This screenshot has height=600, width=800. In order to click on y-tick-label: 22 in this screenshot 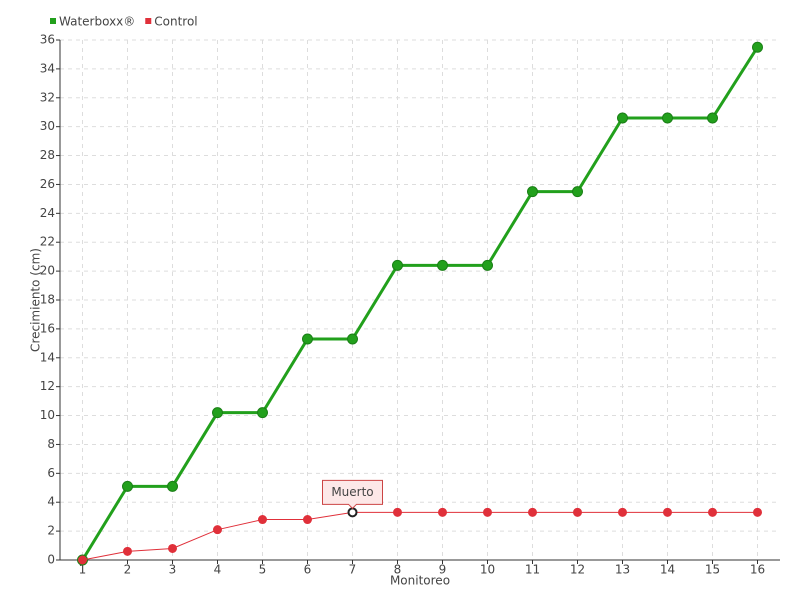, I will do `click(47, 242)`.